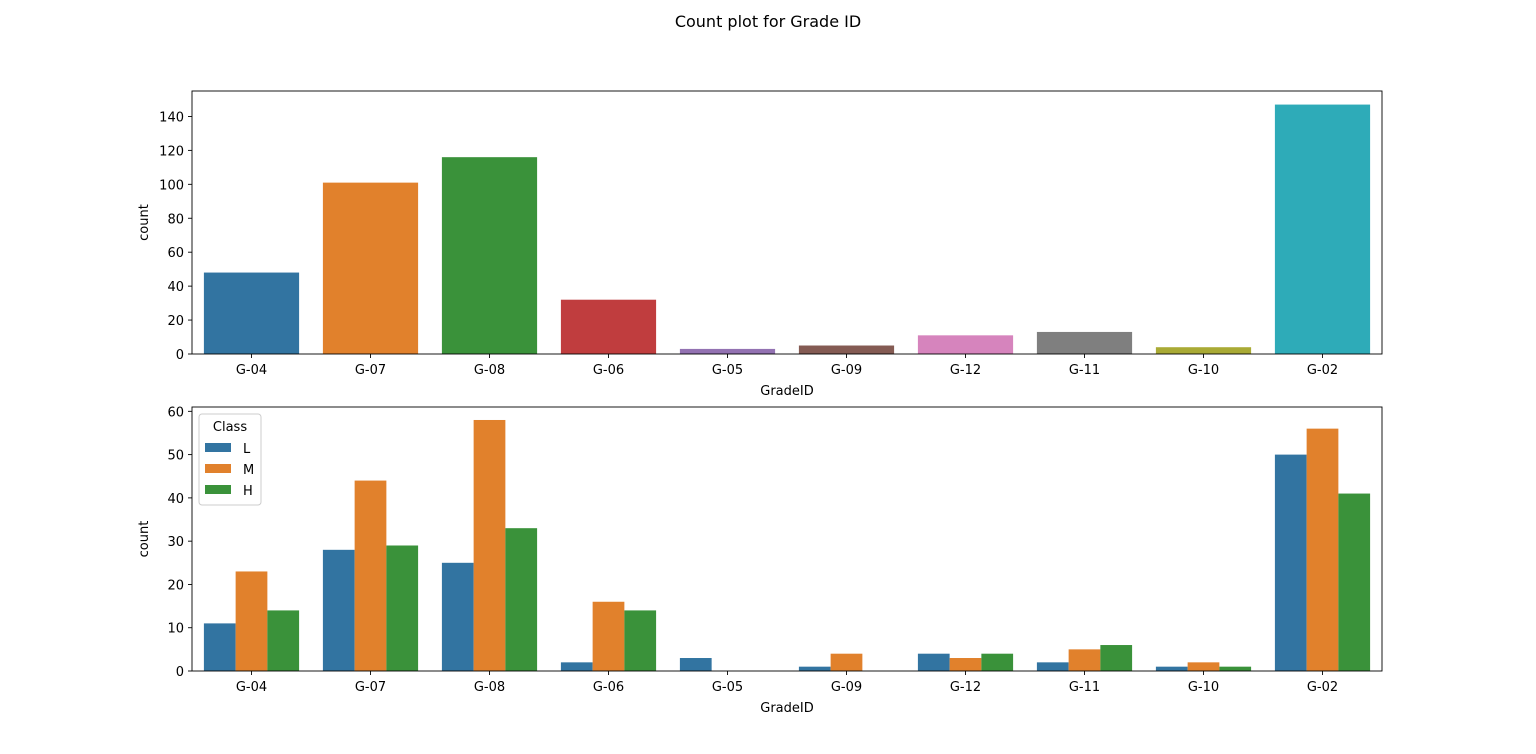  What do you see at coordinates (1203, 666) in the screenshot?
I see `chart2-bar-G-10-M` at bounding box center [1203, 666].